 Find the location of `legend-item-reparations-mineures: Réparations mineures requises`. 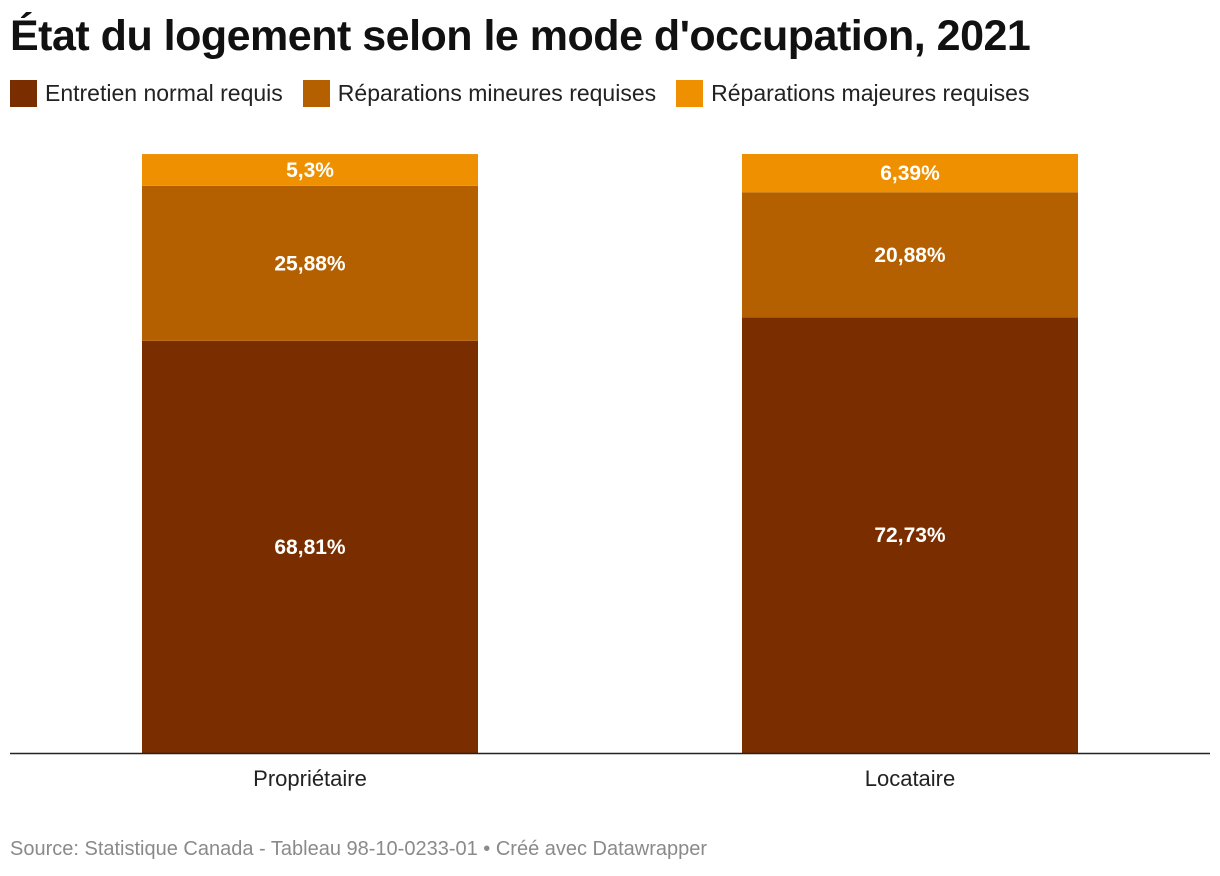

legend-item-reparations-mineures: Réparations mineures requises is located at coordinates (479, 93).